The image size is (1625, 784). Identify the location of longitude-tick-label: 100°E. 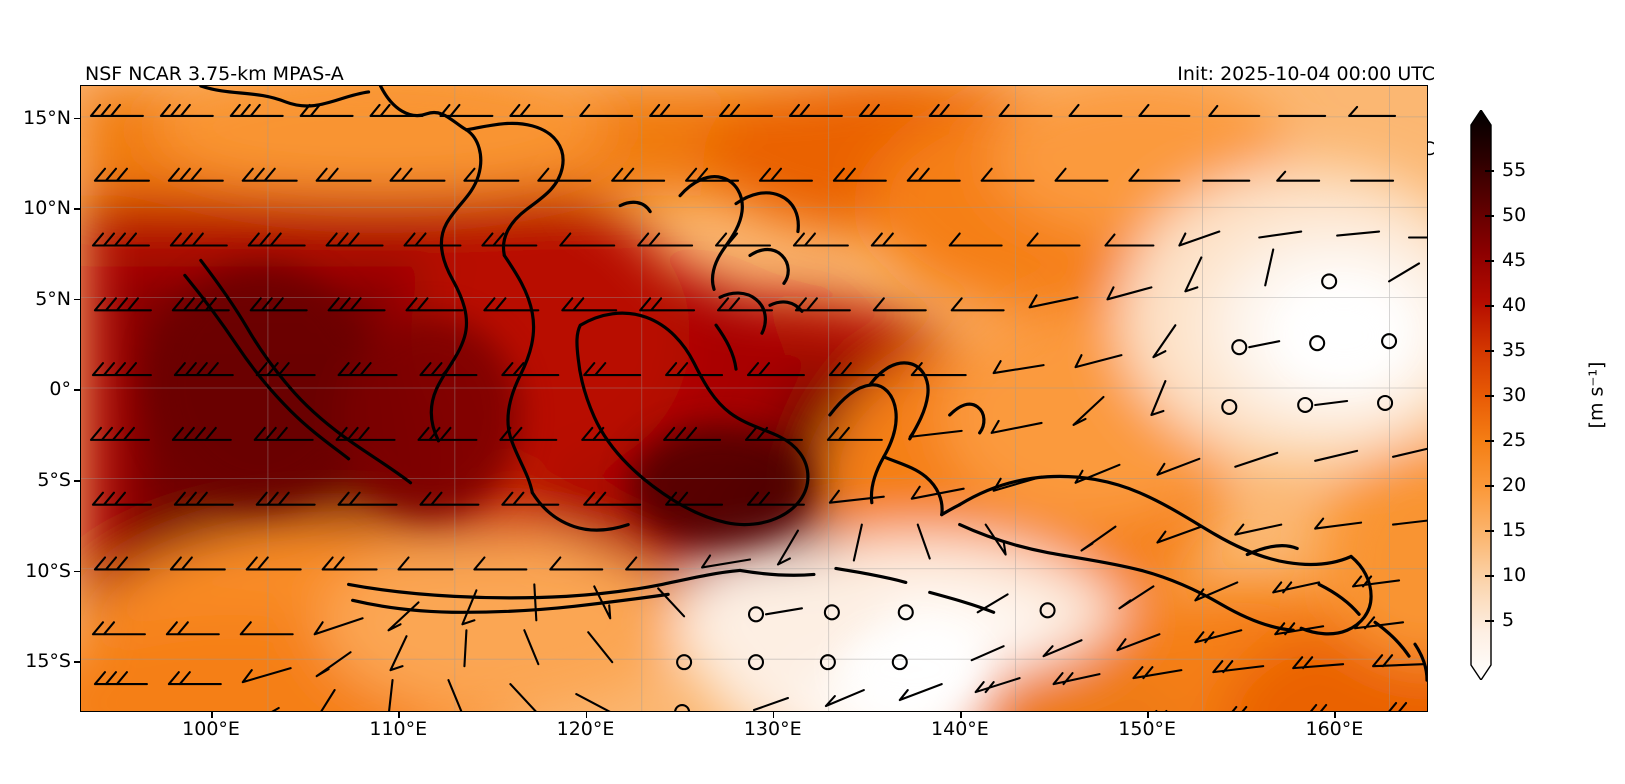
(211, 729).